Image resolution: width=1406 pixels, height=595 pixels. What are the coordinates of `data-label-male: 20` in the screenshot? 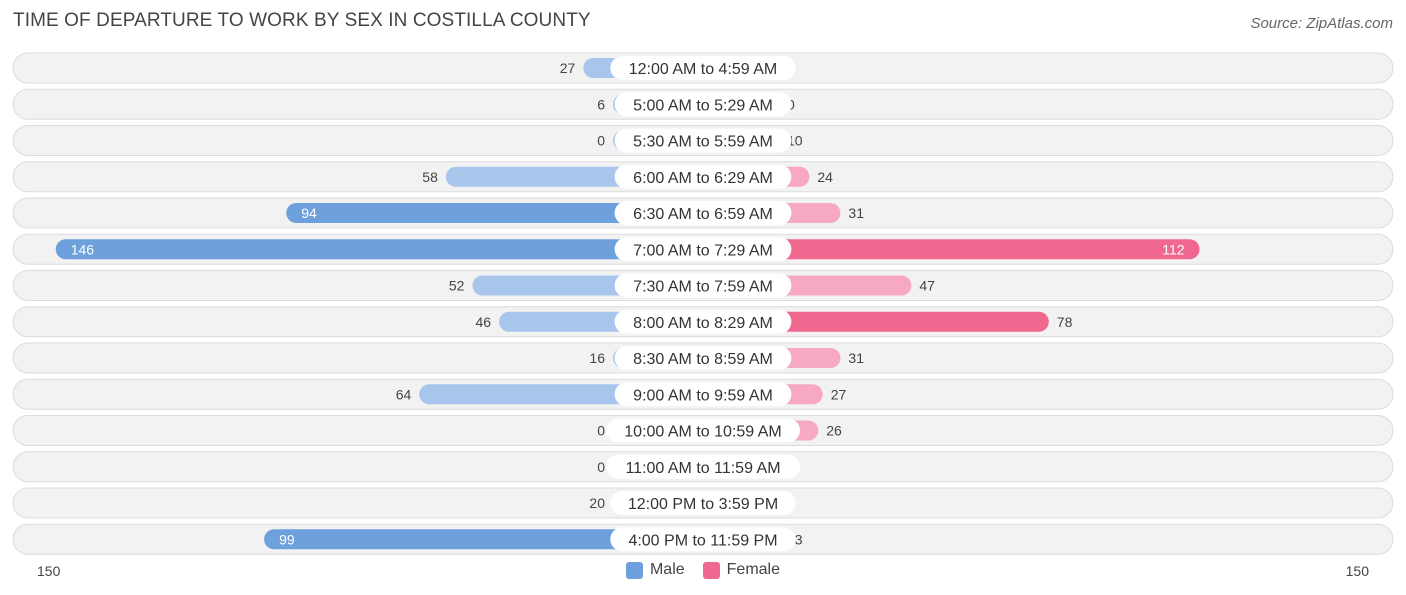 It's located at (597, 503).